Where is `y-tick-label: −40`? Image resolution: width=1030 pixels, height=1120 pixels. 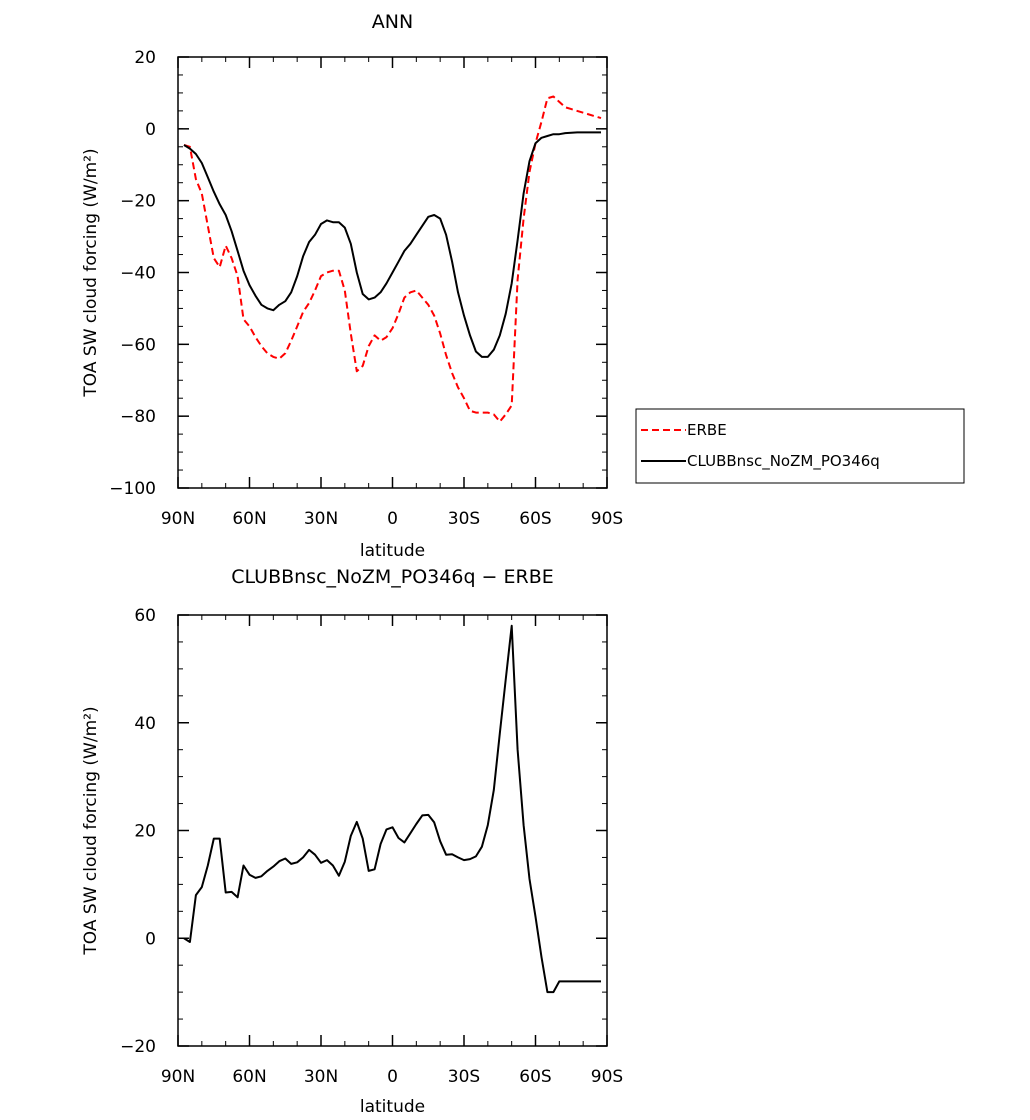
y-tick-label: −40 is located at coordinates (138, 274).